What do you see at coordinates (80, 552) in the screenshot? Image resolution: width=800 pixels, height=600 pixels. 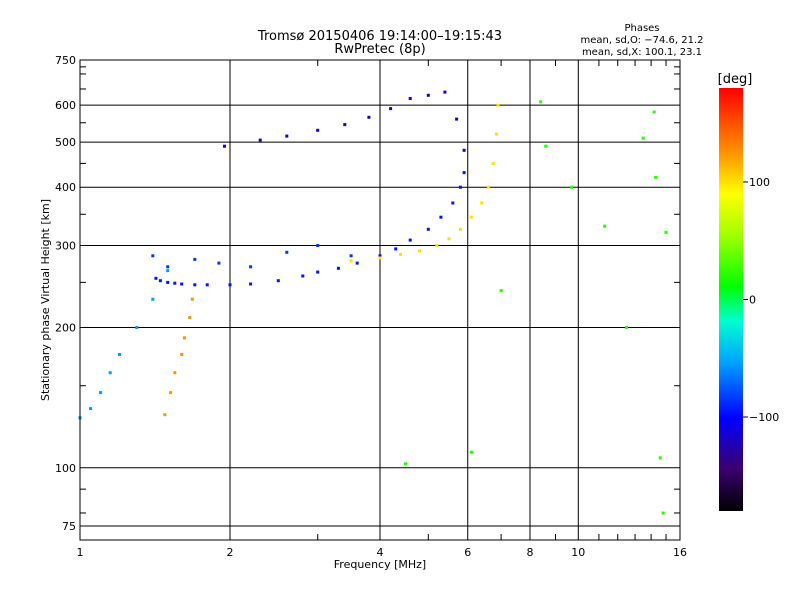 I see `x-tick-label: 1` at bounding box center [80, 552].